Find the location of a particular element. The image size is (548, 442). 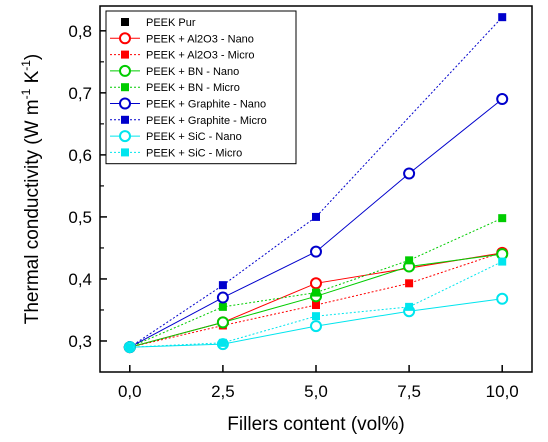

data-point-peek-al2o3-nano is located at coordinates (316, 283).